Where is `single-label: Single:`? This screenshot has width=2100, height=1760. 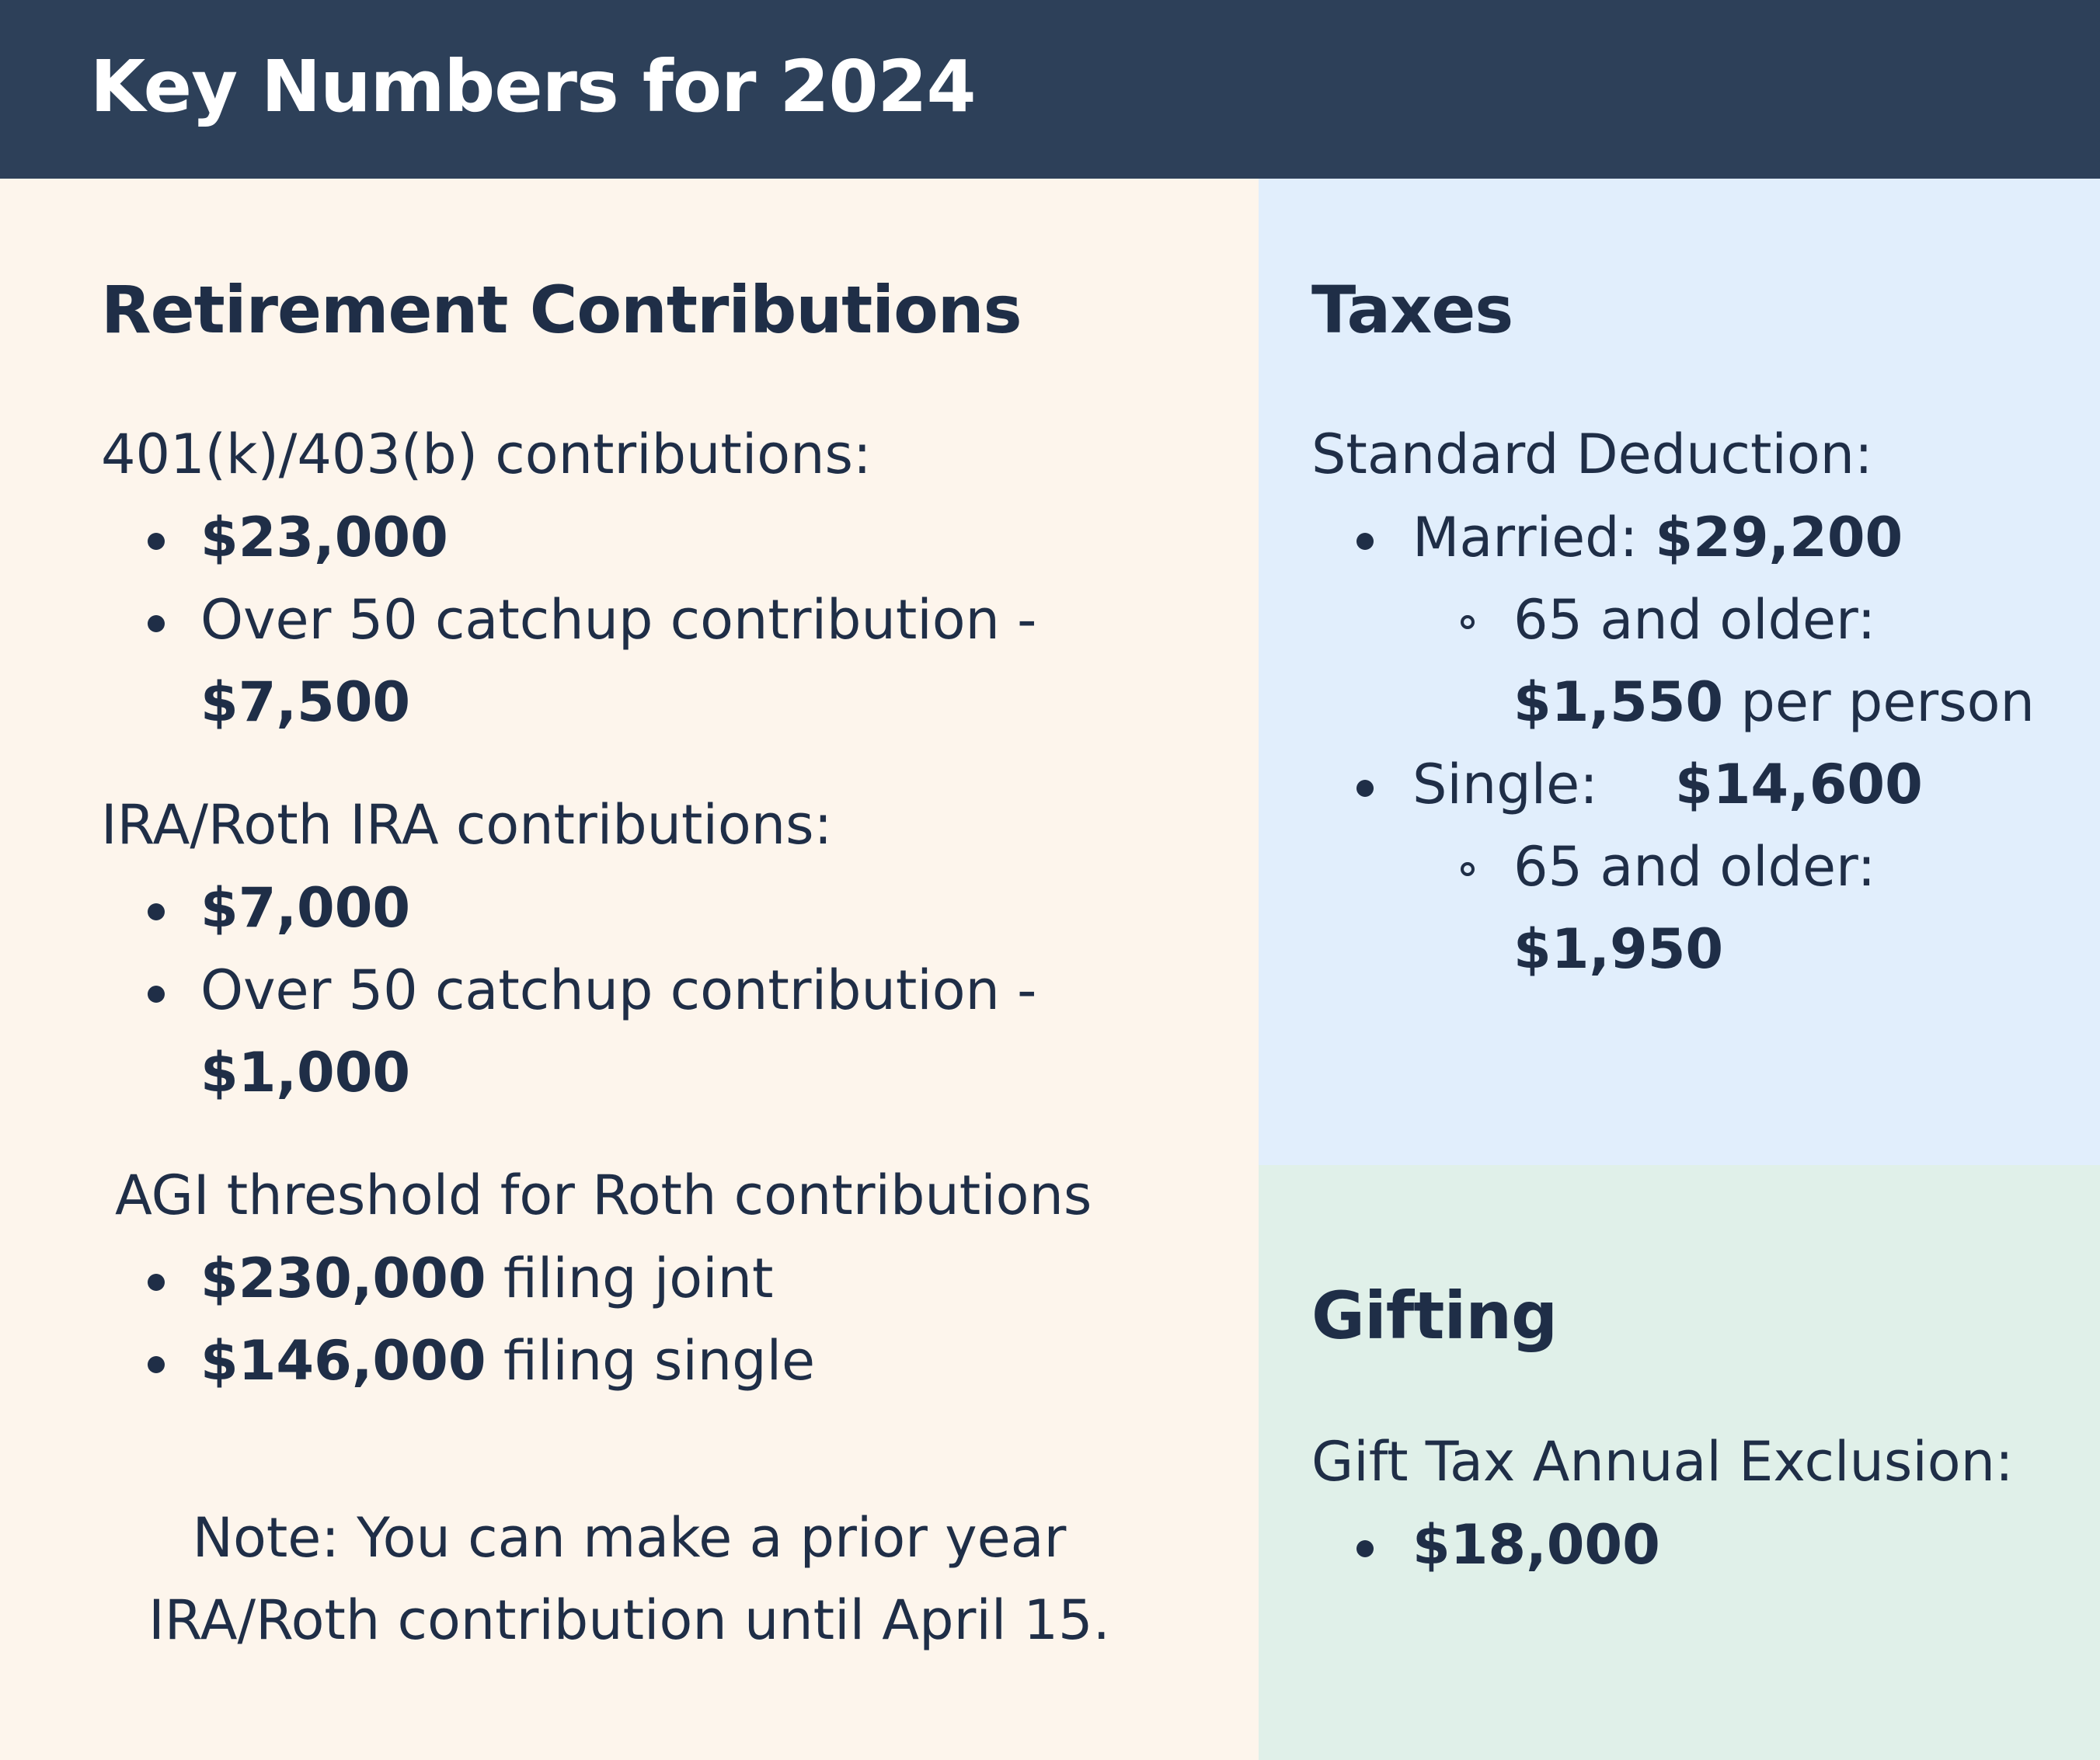 single-label: Single: is located at coordinates (1505, 784).